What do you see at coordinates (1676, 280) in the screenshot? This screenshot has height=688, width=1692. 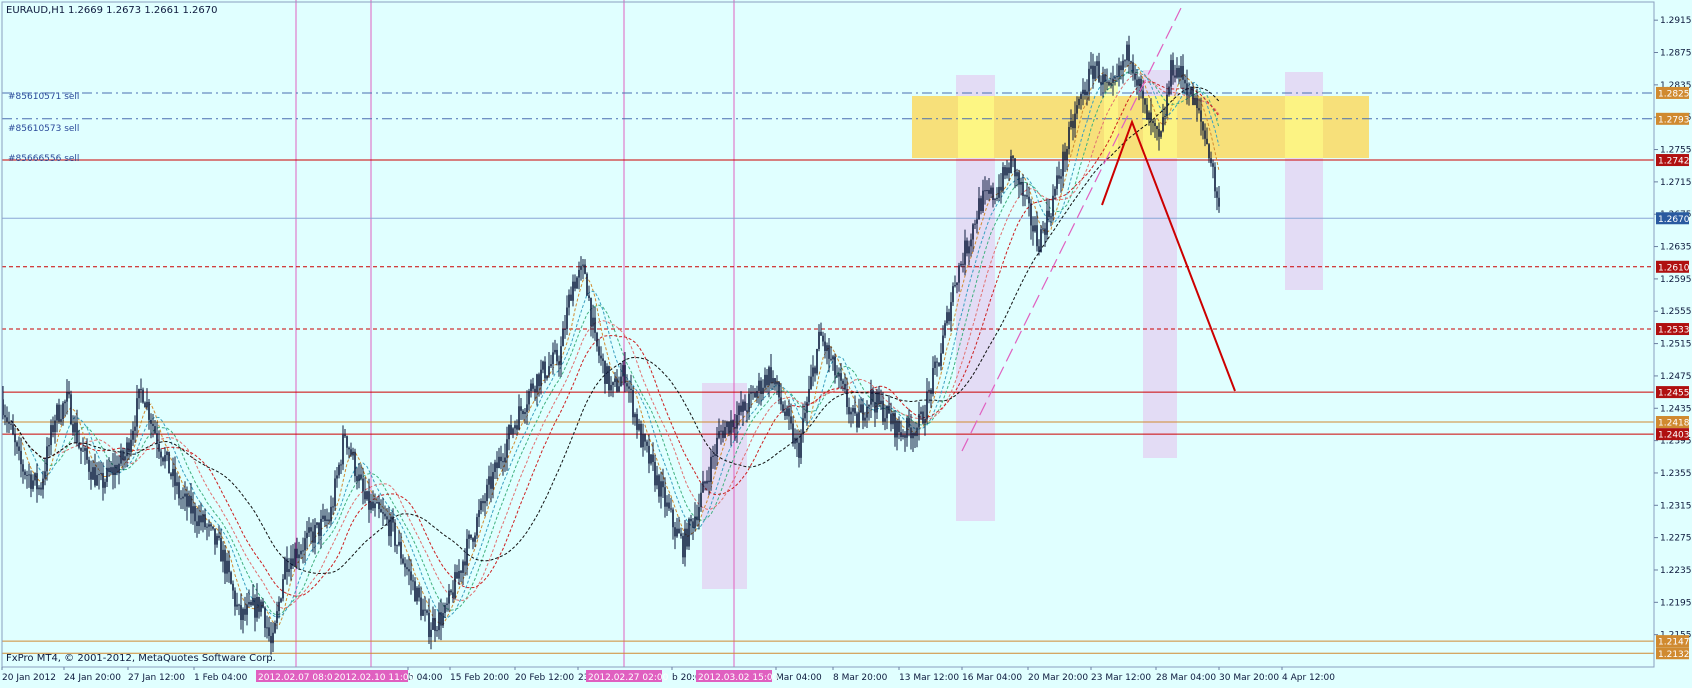 I see `y-tick-label: 1.2595` at bounding box center [1676, 280].